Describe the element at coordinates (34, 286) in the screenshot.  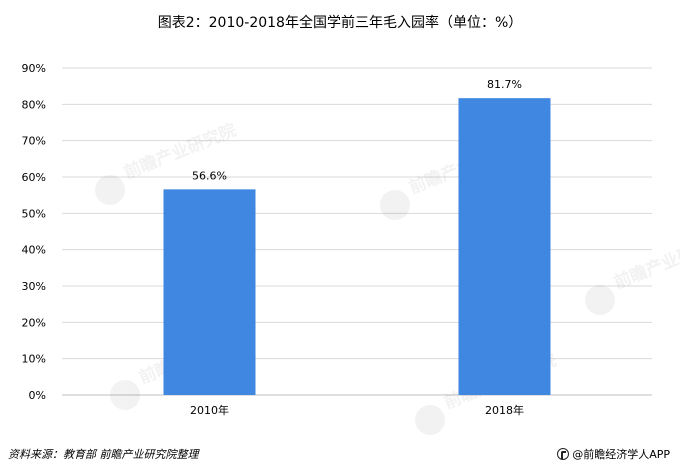
I see `y-tick-label: 30%` at that location.